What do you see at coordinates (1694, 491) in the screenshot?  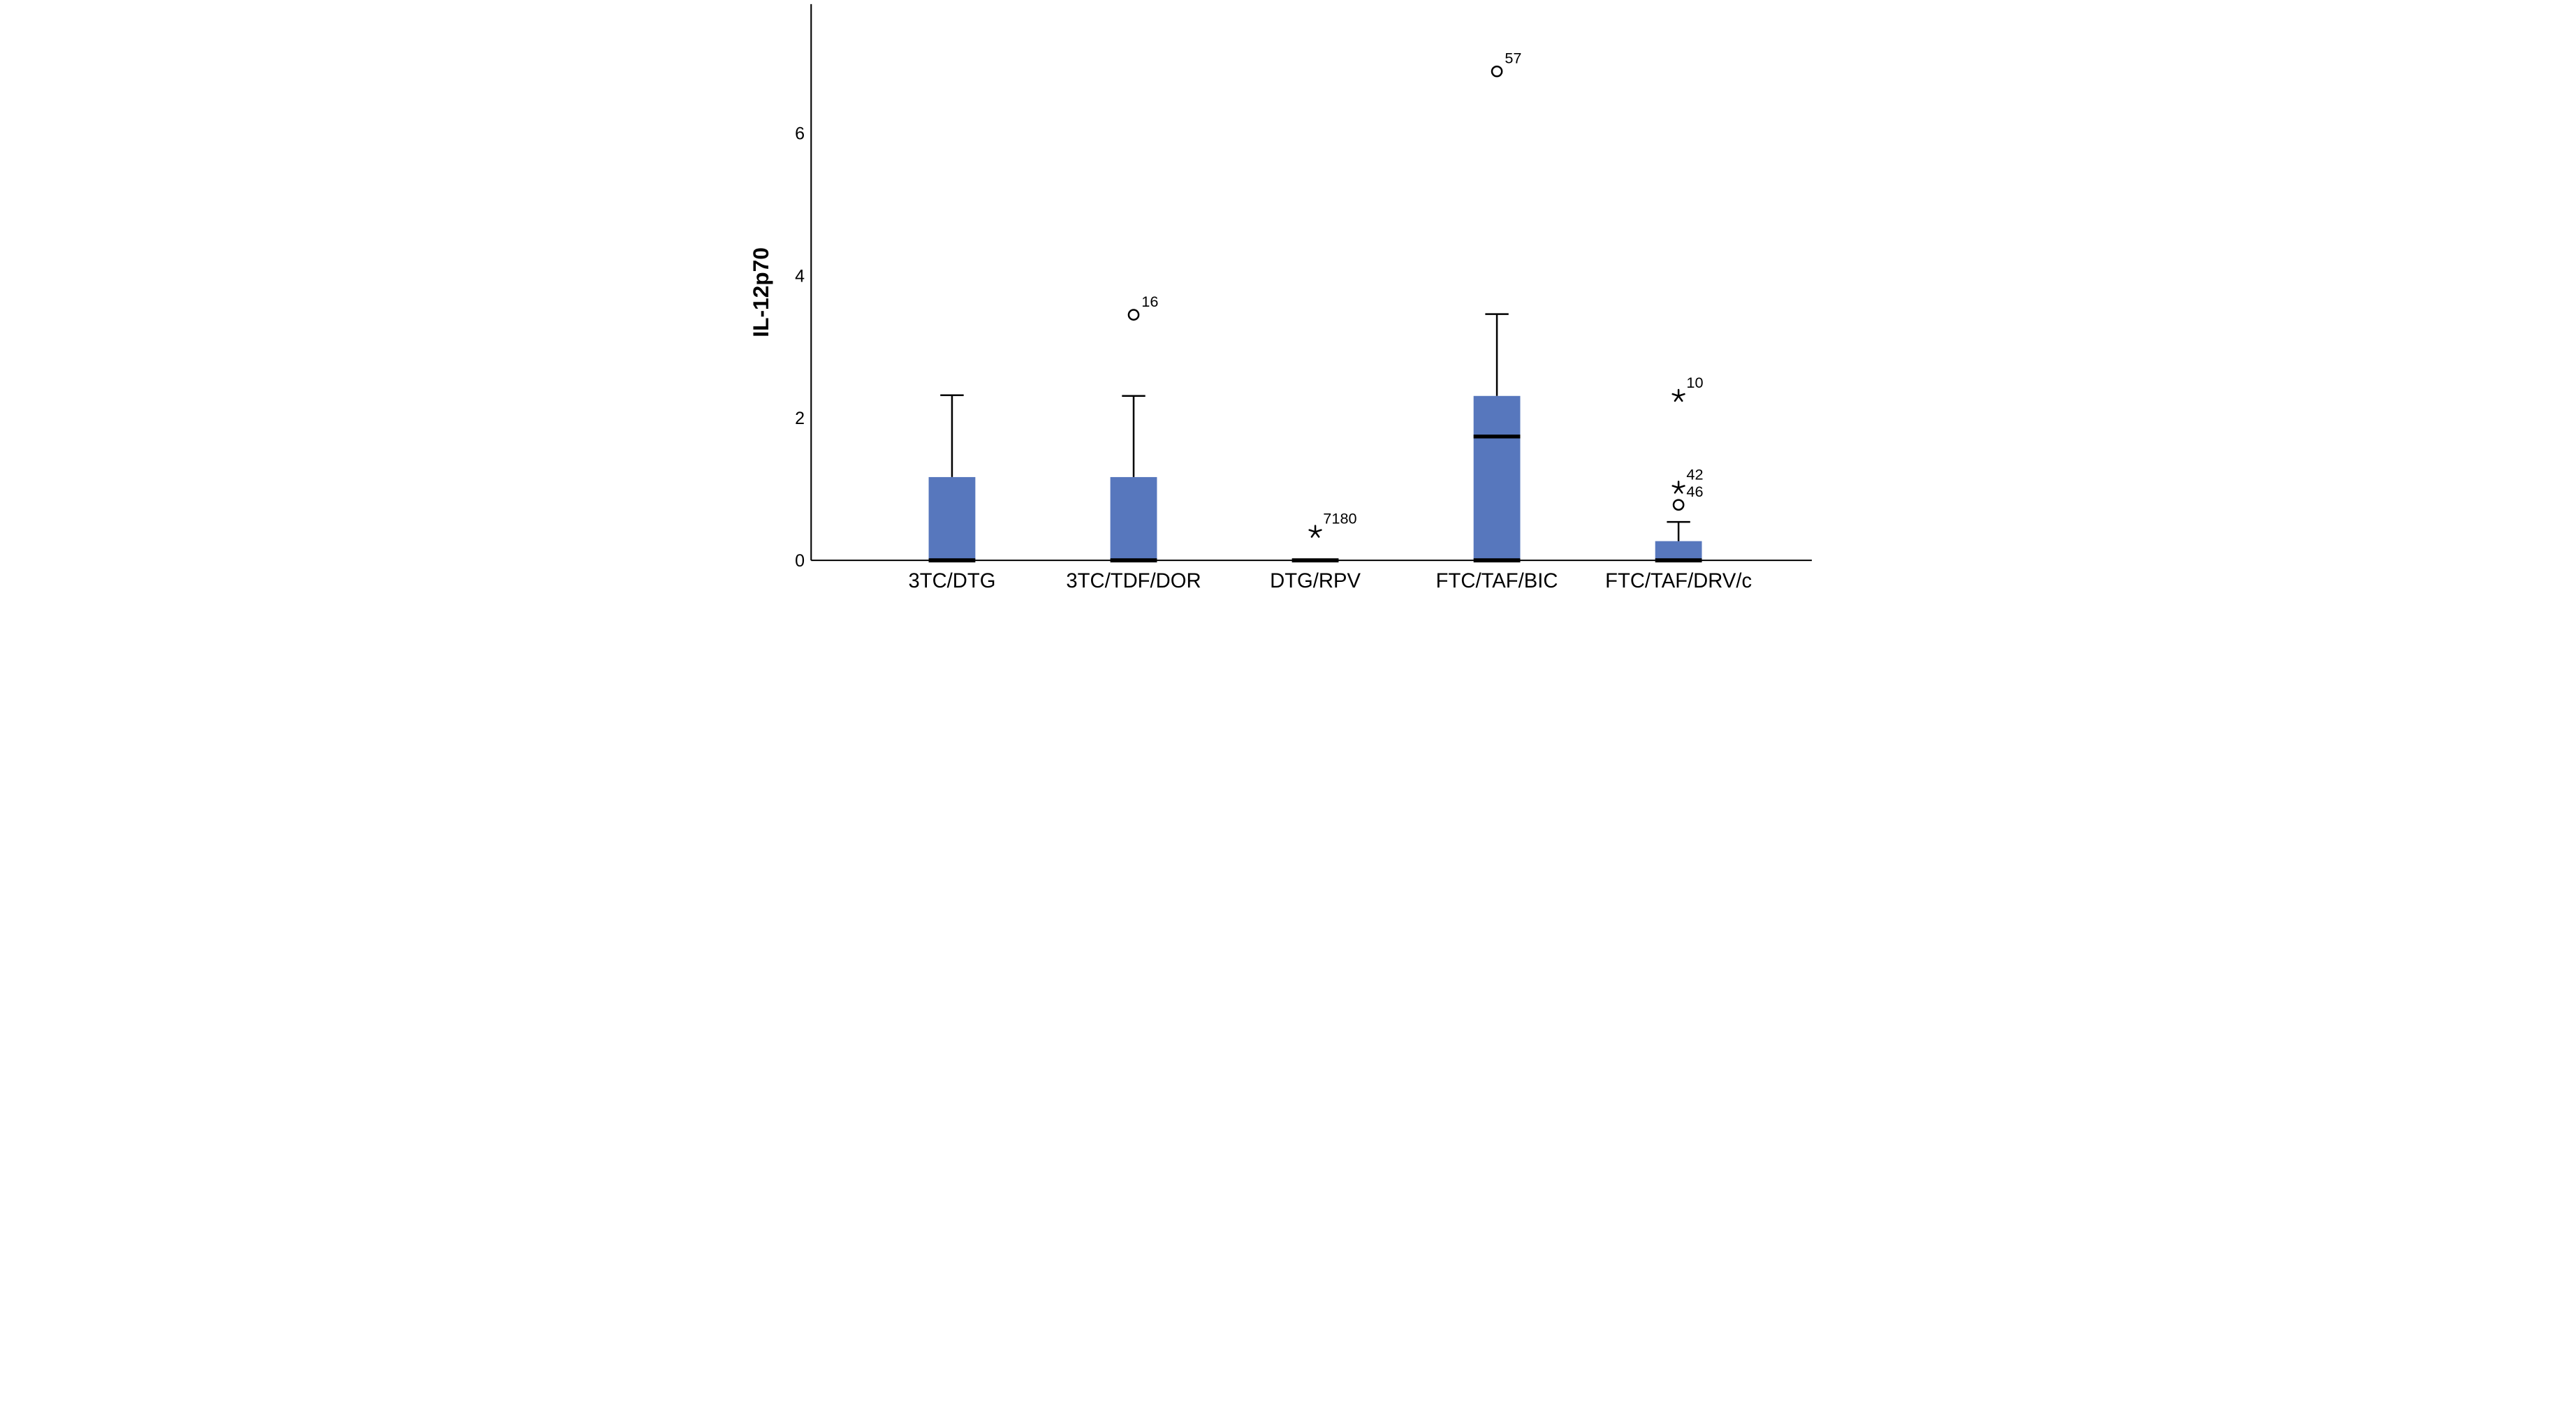 I see `outlier-label: 46` at bounding box center [1694, 491].